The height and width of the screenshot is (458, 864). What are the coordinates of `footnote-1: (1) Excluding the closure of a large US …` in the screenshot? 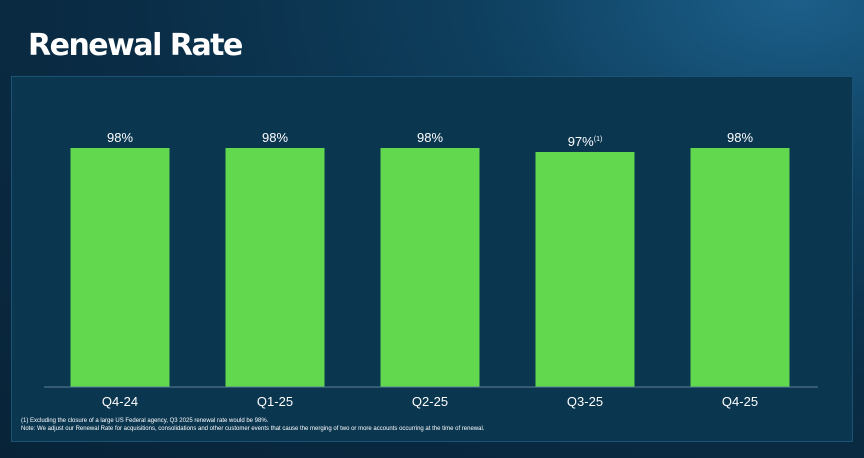 It's located at (145, 421).